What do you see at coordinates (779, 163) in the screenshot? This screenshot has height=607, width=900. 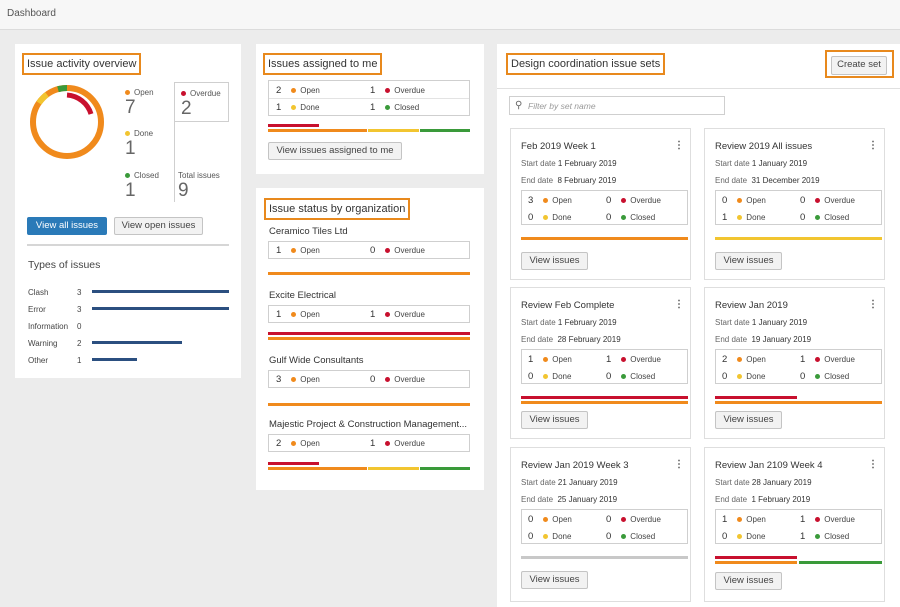 I see `start-date-value: 1 January 2019` at bounding box center [779, 163].